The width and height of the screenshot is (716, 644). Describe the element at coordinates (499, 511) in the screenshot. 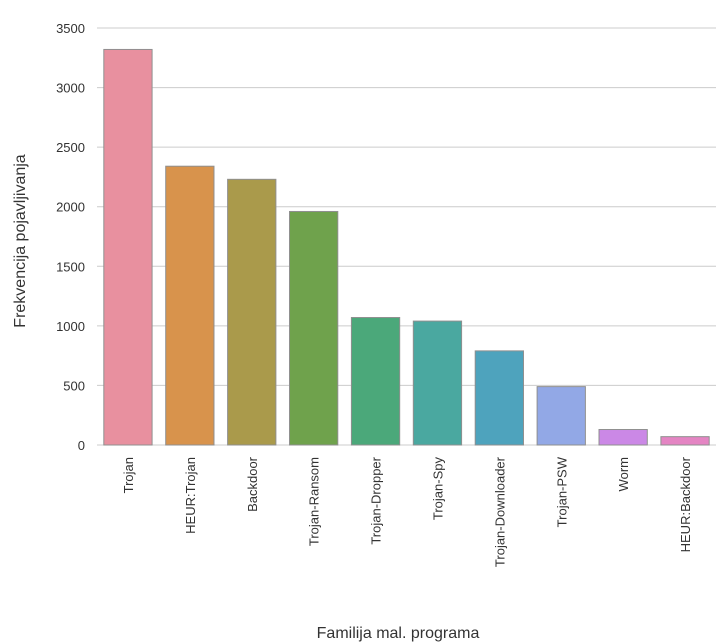

I see `x-tick-label: Trojan-Downloader` at that location.